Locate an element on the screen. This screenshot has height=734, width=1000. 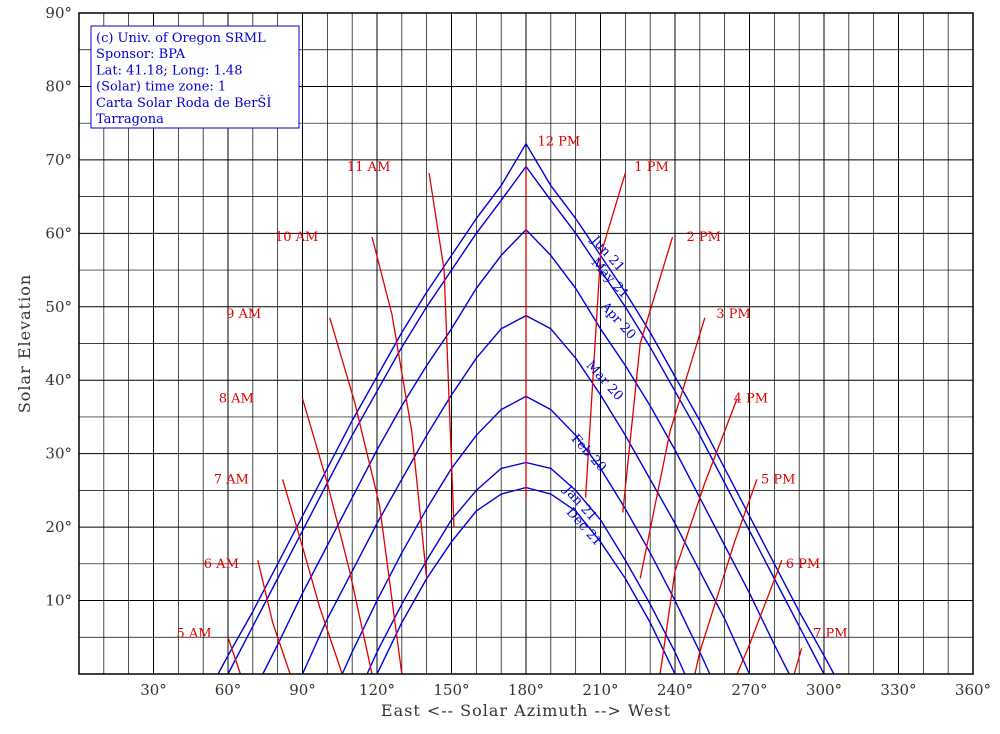
hour-curve-label: 12 PM is located at coordinates (558, 142).